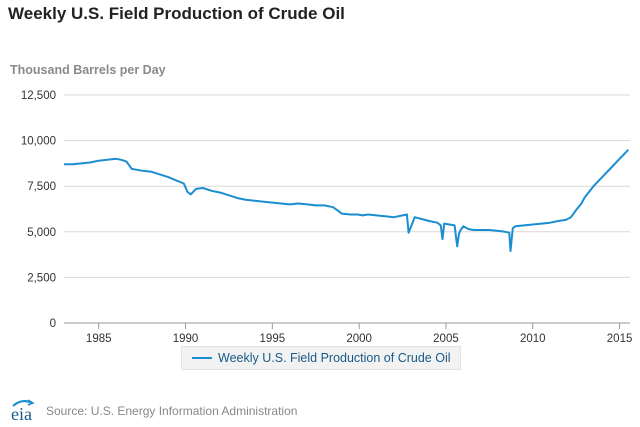 This screenshot has height=427, width=640. What do you see at coordinates (41, 187) in the screenshot?
I see `y-tick-label-7500: 7,500` at bounding box center [41, 187].